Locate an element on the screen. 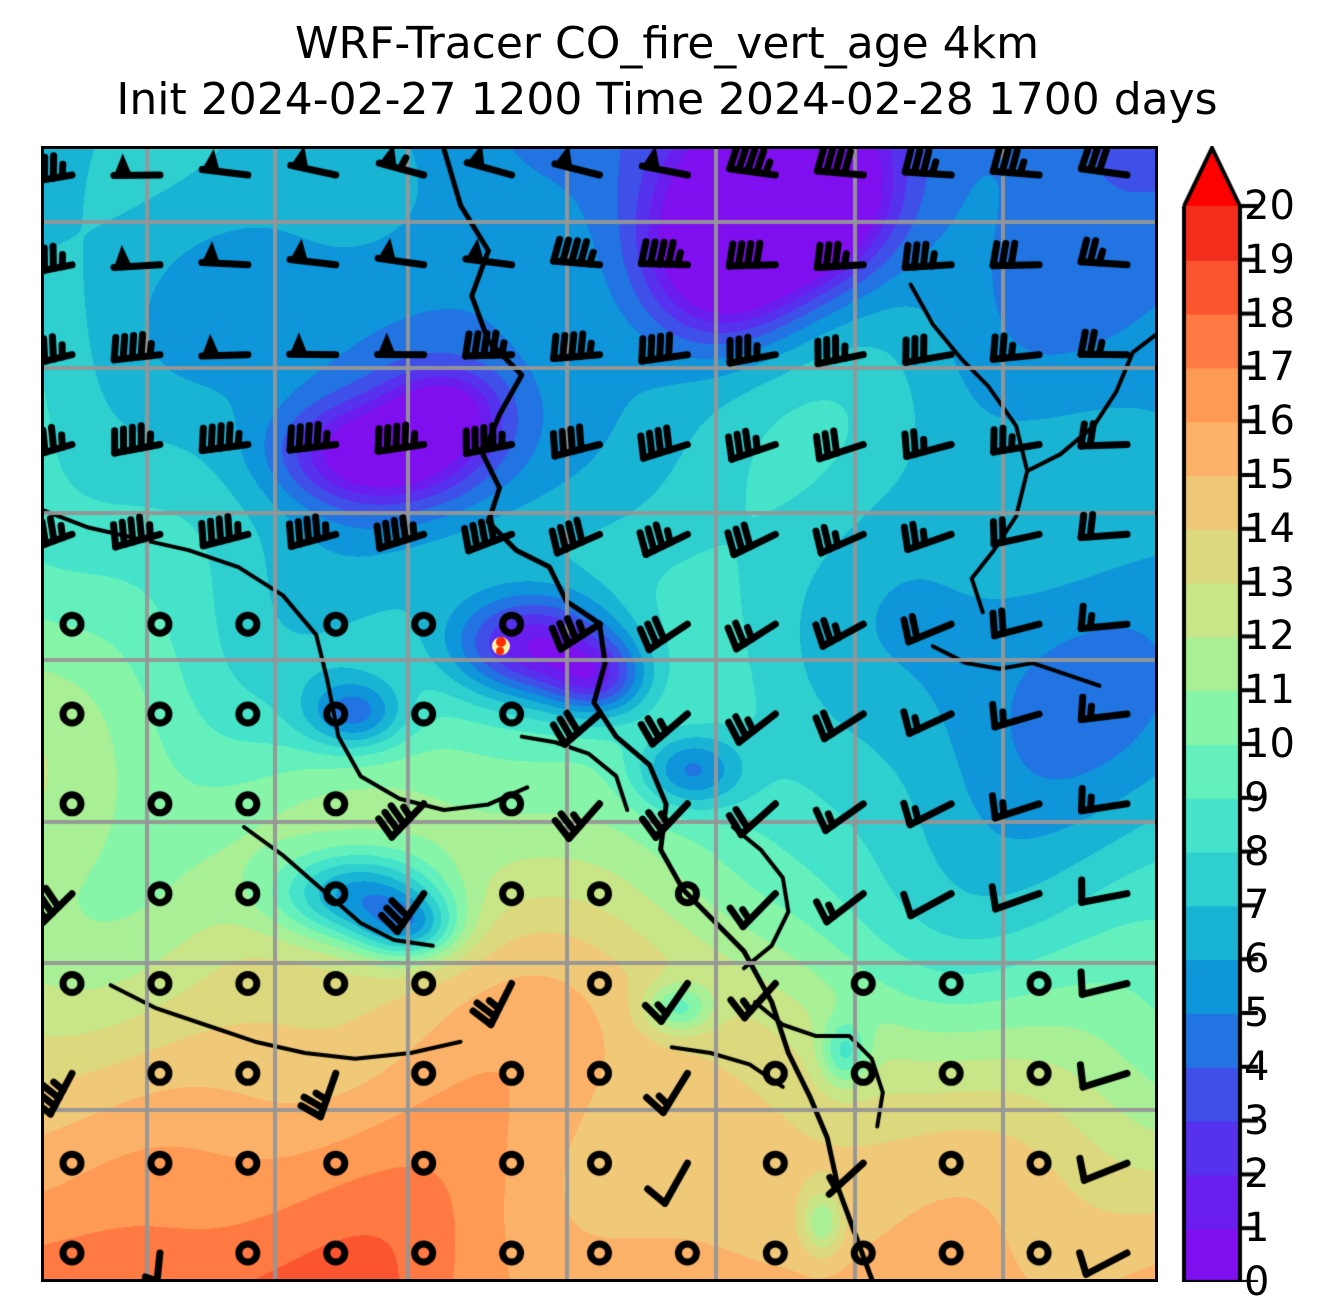  colorbar-tick-11: 11 is located at coordinates (1269, 690).